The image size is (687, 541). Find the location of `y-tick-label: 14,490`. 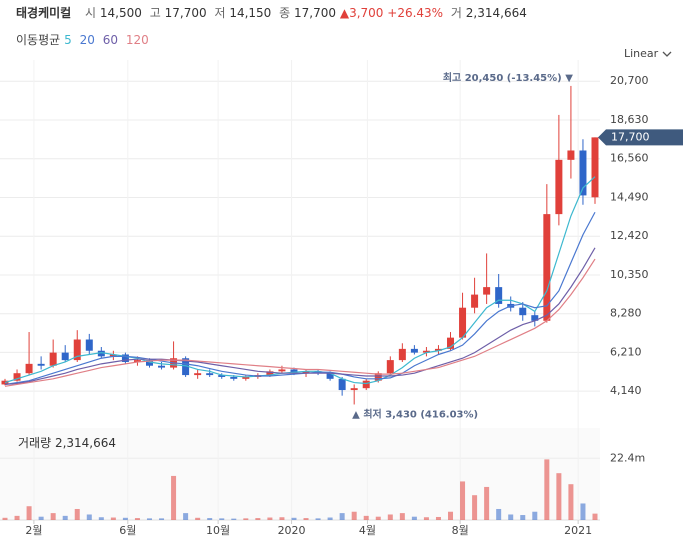

y-tick-label: 14,490 is located at coordinates (629, 196).